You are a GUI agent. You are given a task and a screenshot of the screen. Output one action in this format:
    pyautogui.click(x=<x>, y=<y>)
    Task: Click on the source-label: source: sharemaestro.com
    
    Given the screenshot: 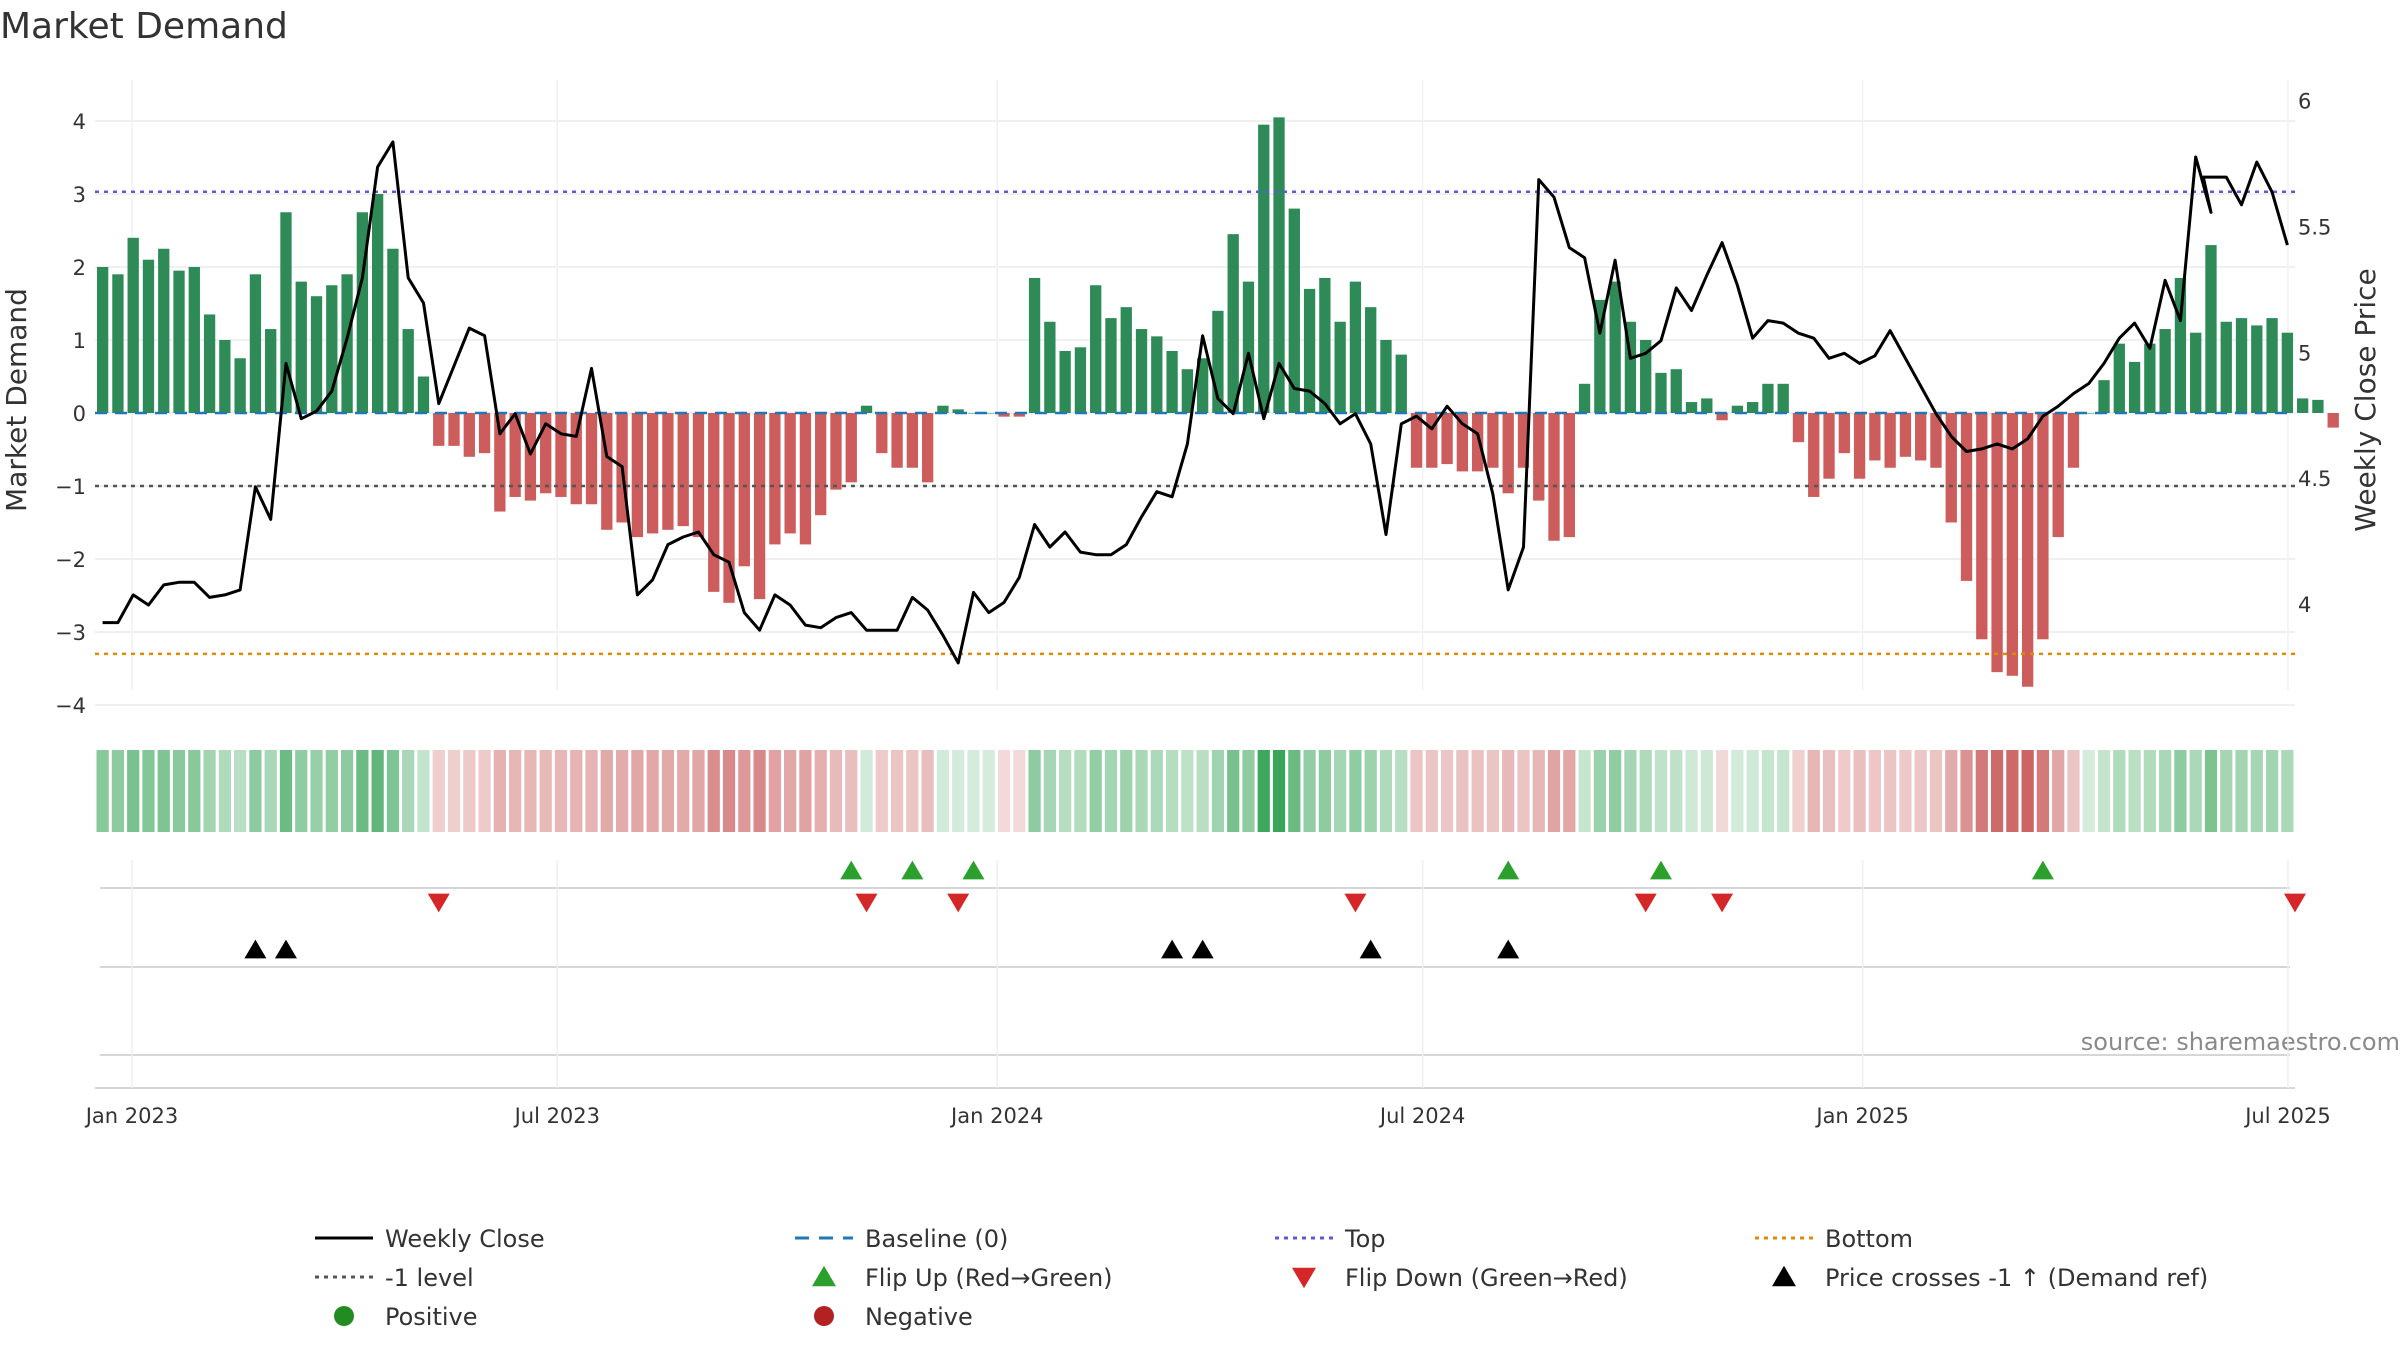 What is the action you would take?
    pyautogui.click(x=2240, y=1042)
    